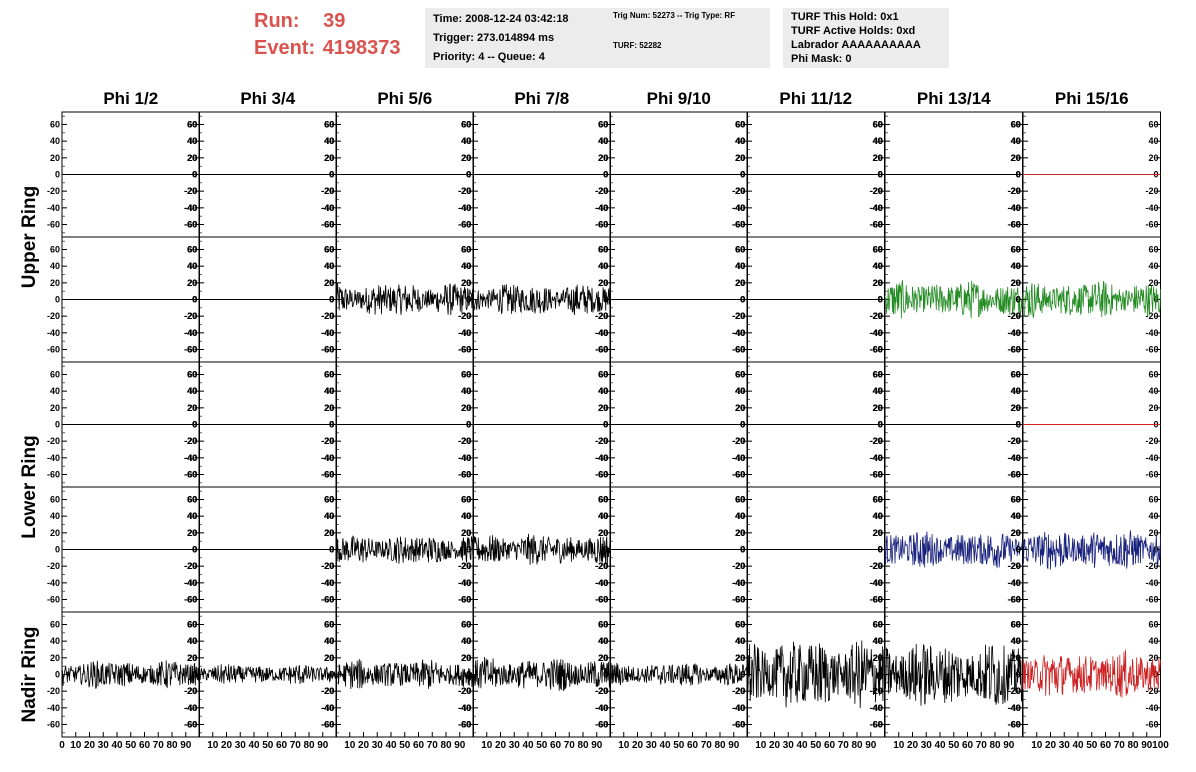 The height and width of the screenshot is (772, 1196). What do you see at coordinates (487, 745) in the screenshot?
I see `x-tick-label: 10` at bounding box center [487, 745].